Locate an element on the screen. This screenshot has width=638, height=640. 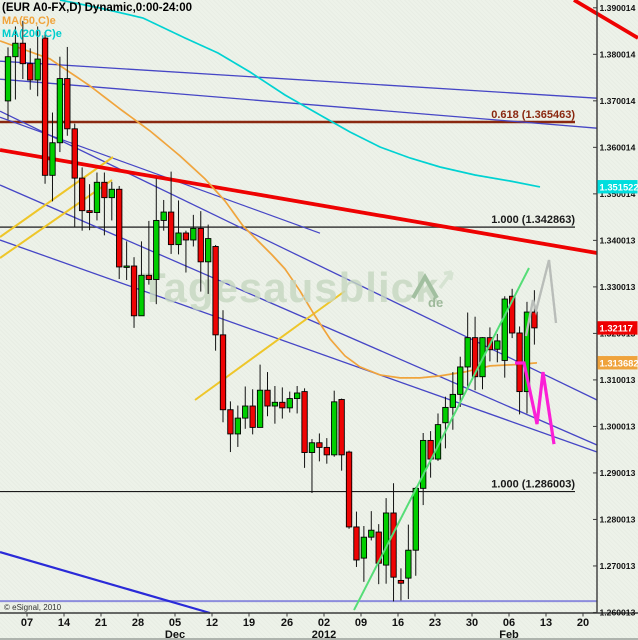
price-badge-label: 1.313682 is located at coordinates (619, 362).